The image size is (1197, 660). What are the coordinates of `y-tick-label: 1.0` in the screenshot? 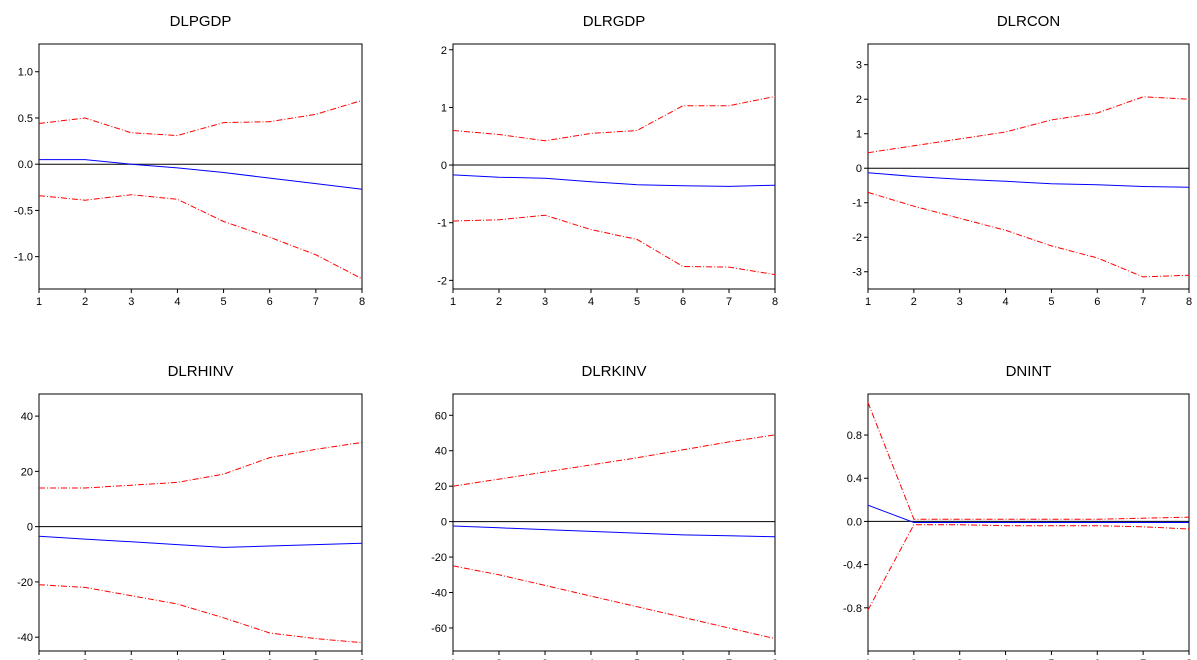 It's located at (25, 73).